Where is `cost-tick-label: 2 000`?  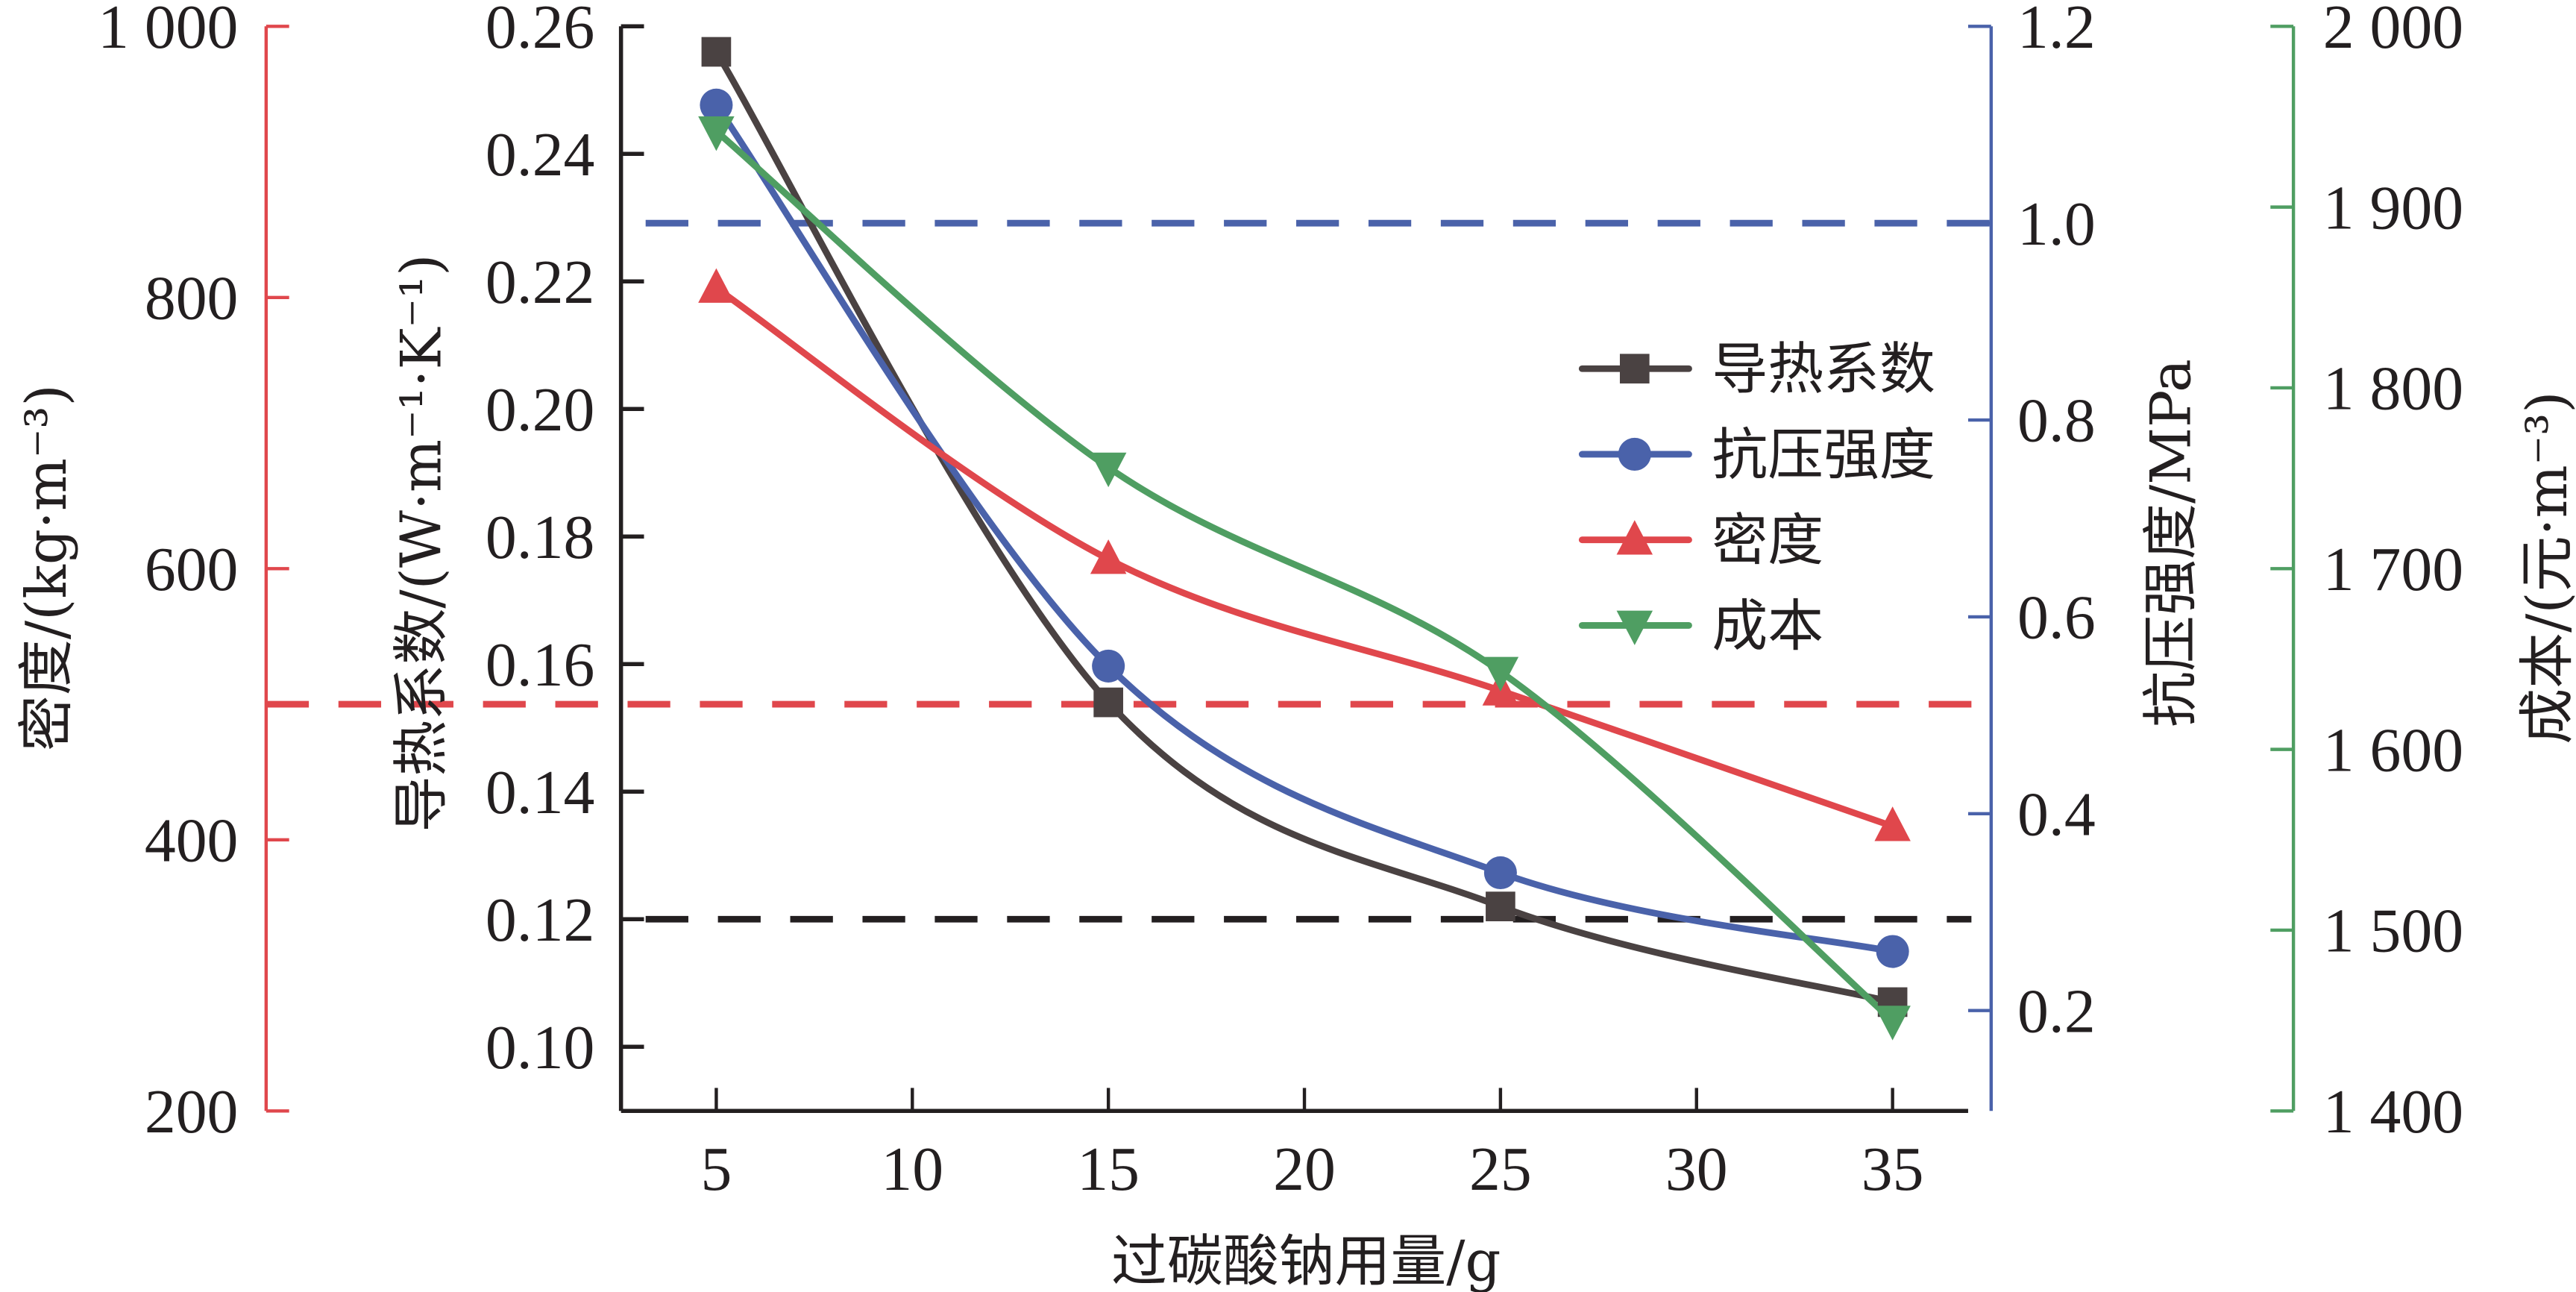 cost-tick-label: 2 000 is located at coordinates (2393, 31).